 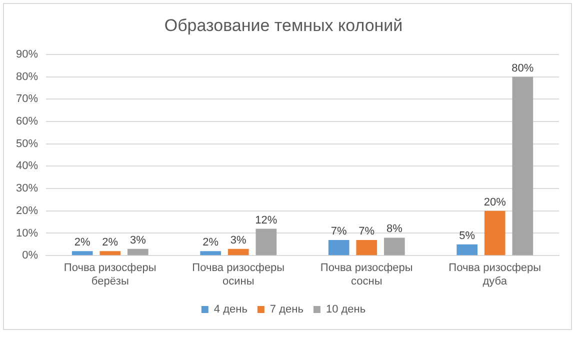 What do you see at coordinates (27, 99) in the screenshot?
I see `y-tick-label: 70%` at bounding box center [27, 99].